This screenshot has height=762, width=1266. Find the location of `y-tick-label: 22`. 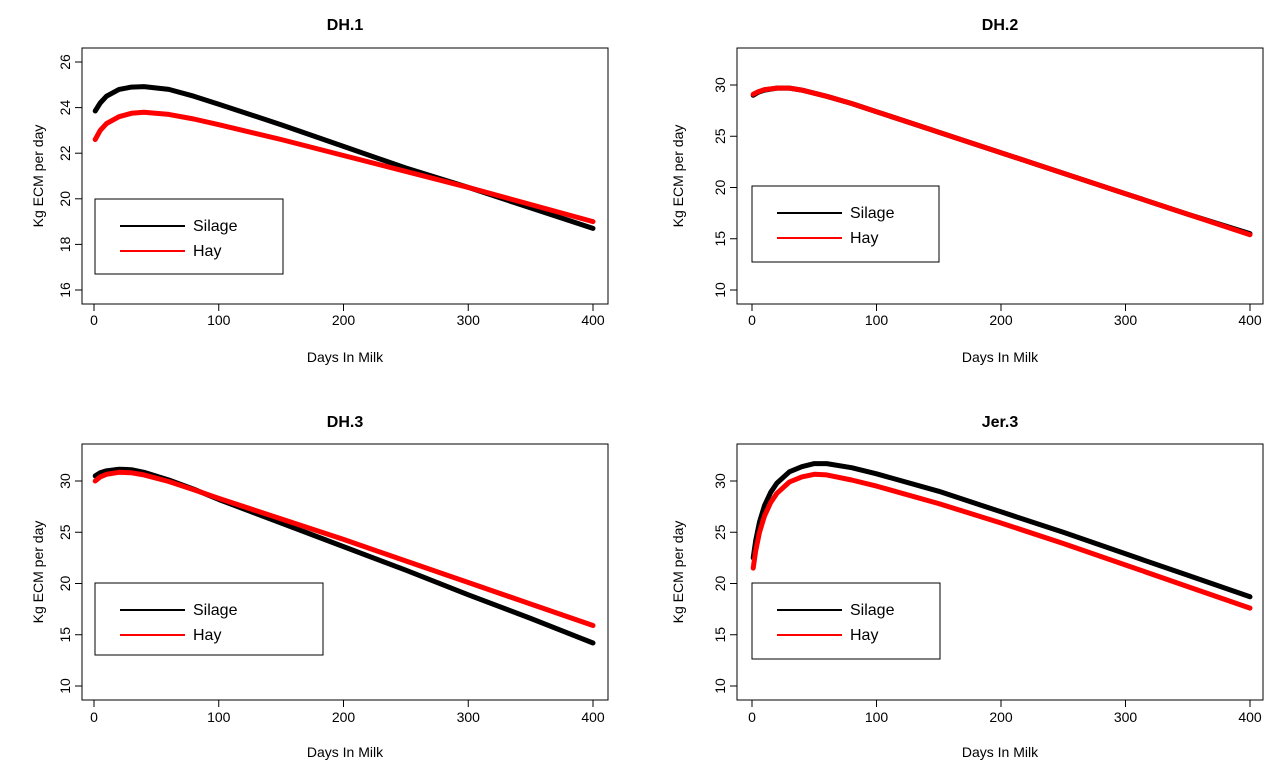

y-tick-label: 22 is located at coordinates (65, 153).